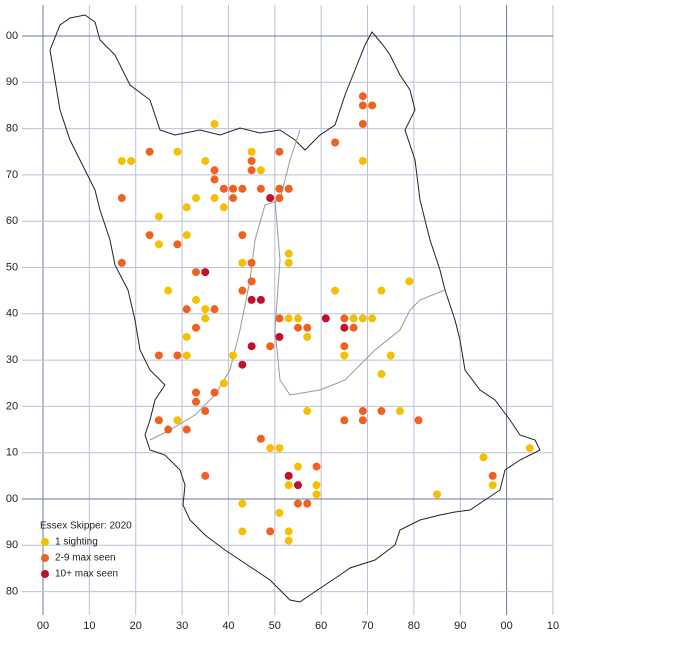  What do you see at coordinates (12, 453) in the screenshot?
I see `y-tick-label: 10` at bounding box center [12, 453].